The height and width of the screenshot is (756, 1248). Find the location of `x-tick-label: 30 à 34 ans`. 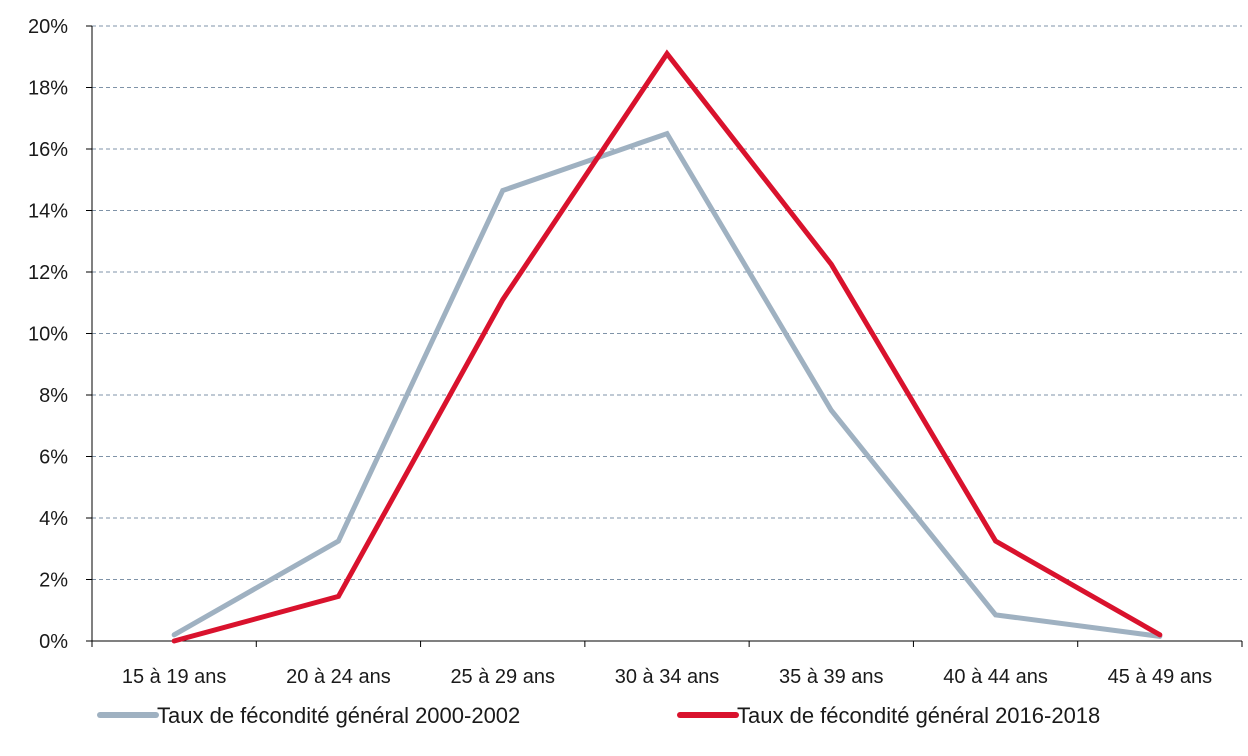

x-tick-label: 30 à 34 ans is located at coordinates (667, 677).